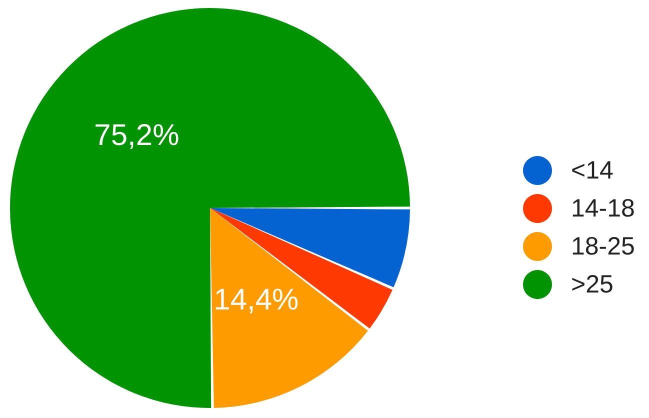 The image size is (649, 418). What do you see at coordinates (137, 135) in the screenshot?
I see `data-label: 75,2%` at bounding box center [137, 135].